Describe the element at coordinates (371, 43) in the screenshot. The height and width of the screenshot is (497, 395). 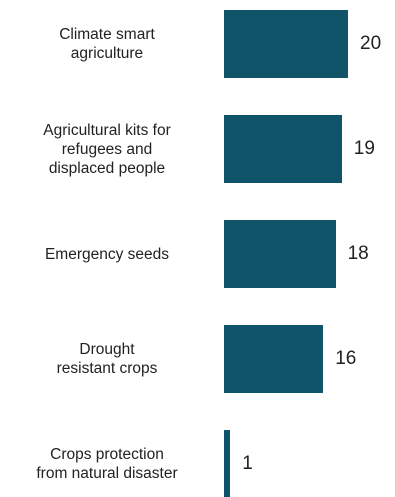
I see `value-label: 20` at that location.